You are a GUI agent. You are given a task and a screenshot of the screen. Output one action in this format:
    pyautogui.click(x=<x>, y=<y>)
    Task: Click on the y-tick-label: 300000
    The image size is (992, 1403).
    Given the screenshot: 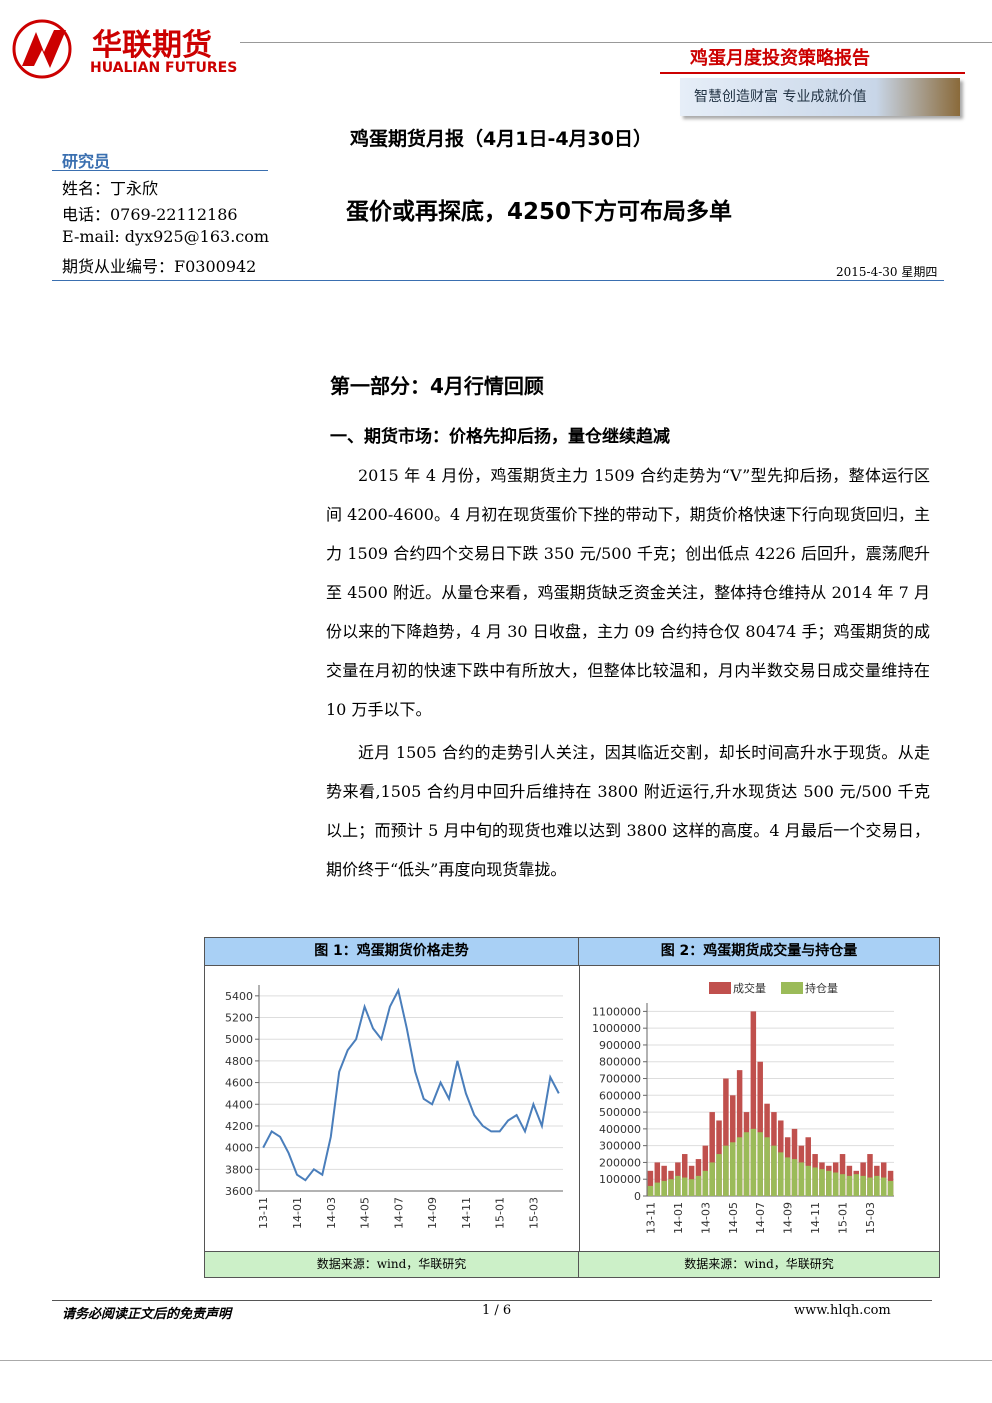 What is the action you would take?
    pyautogui.click(x=620, y=1146)
    